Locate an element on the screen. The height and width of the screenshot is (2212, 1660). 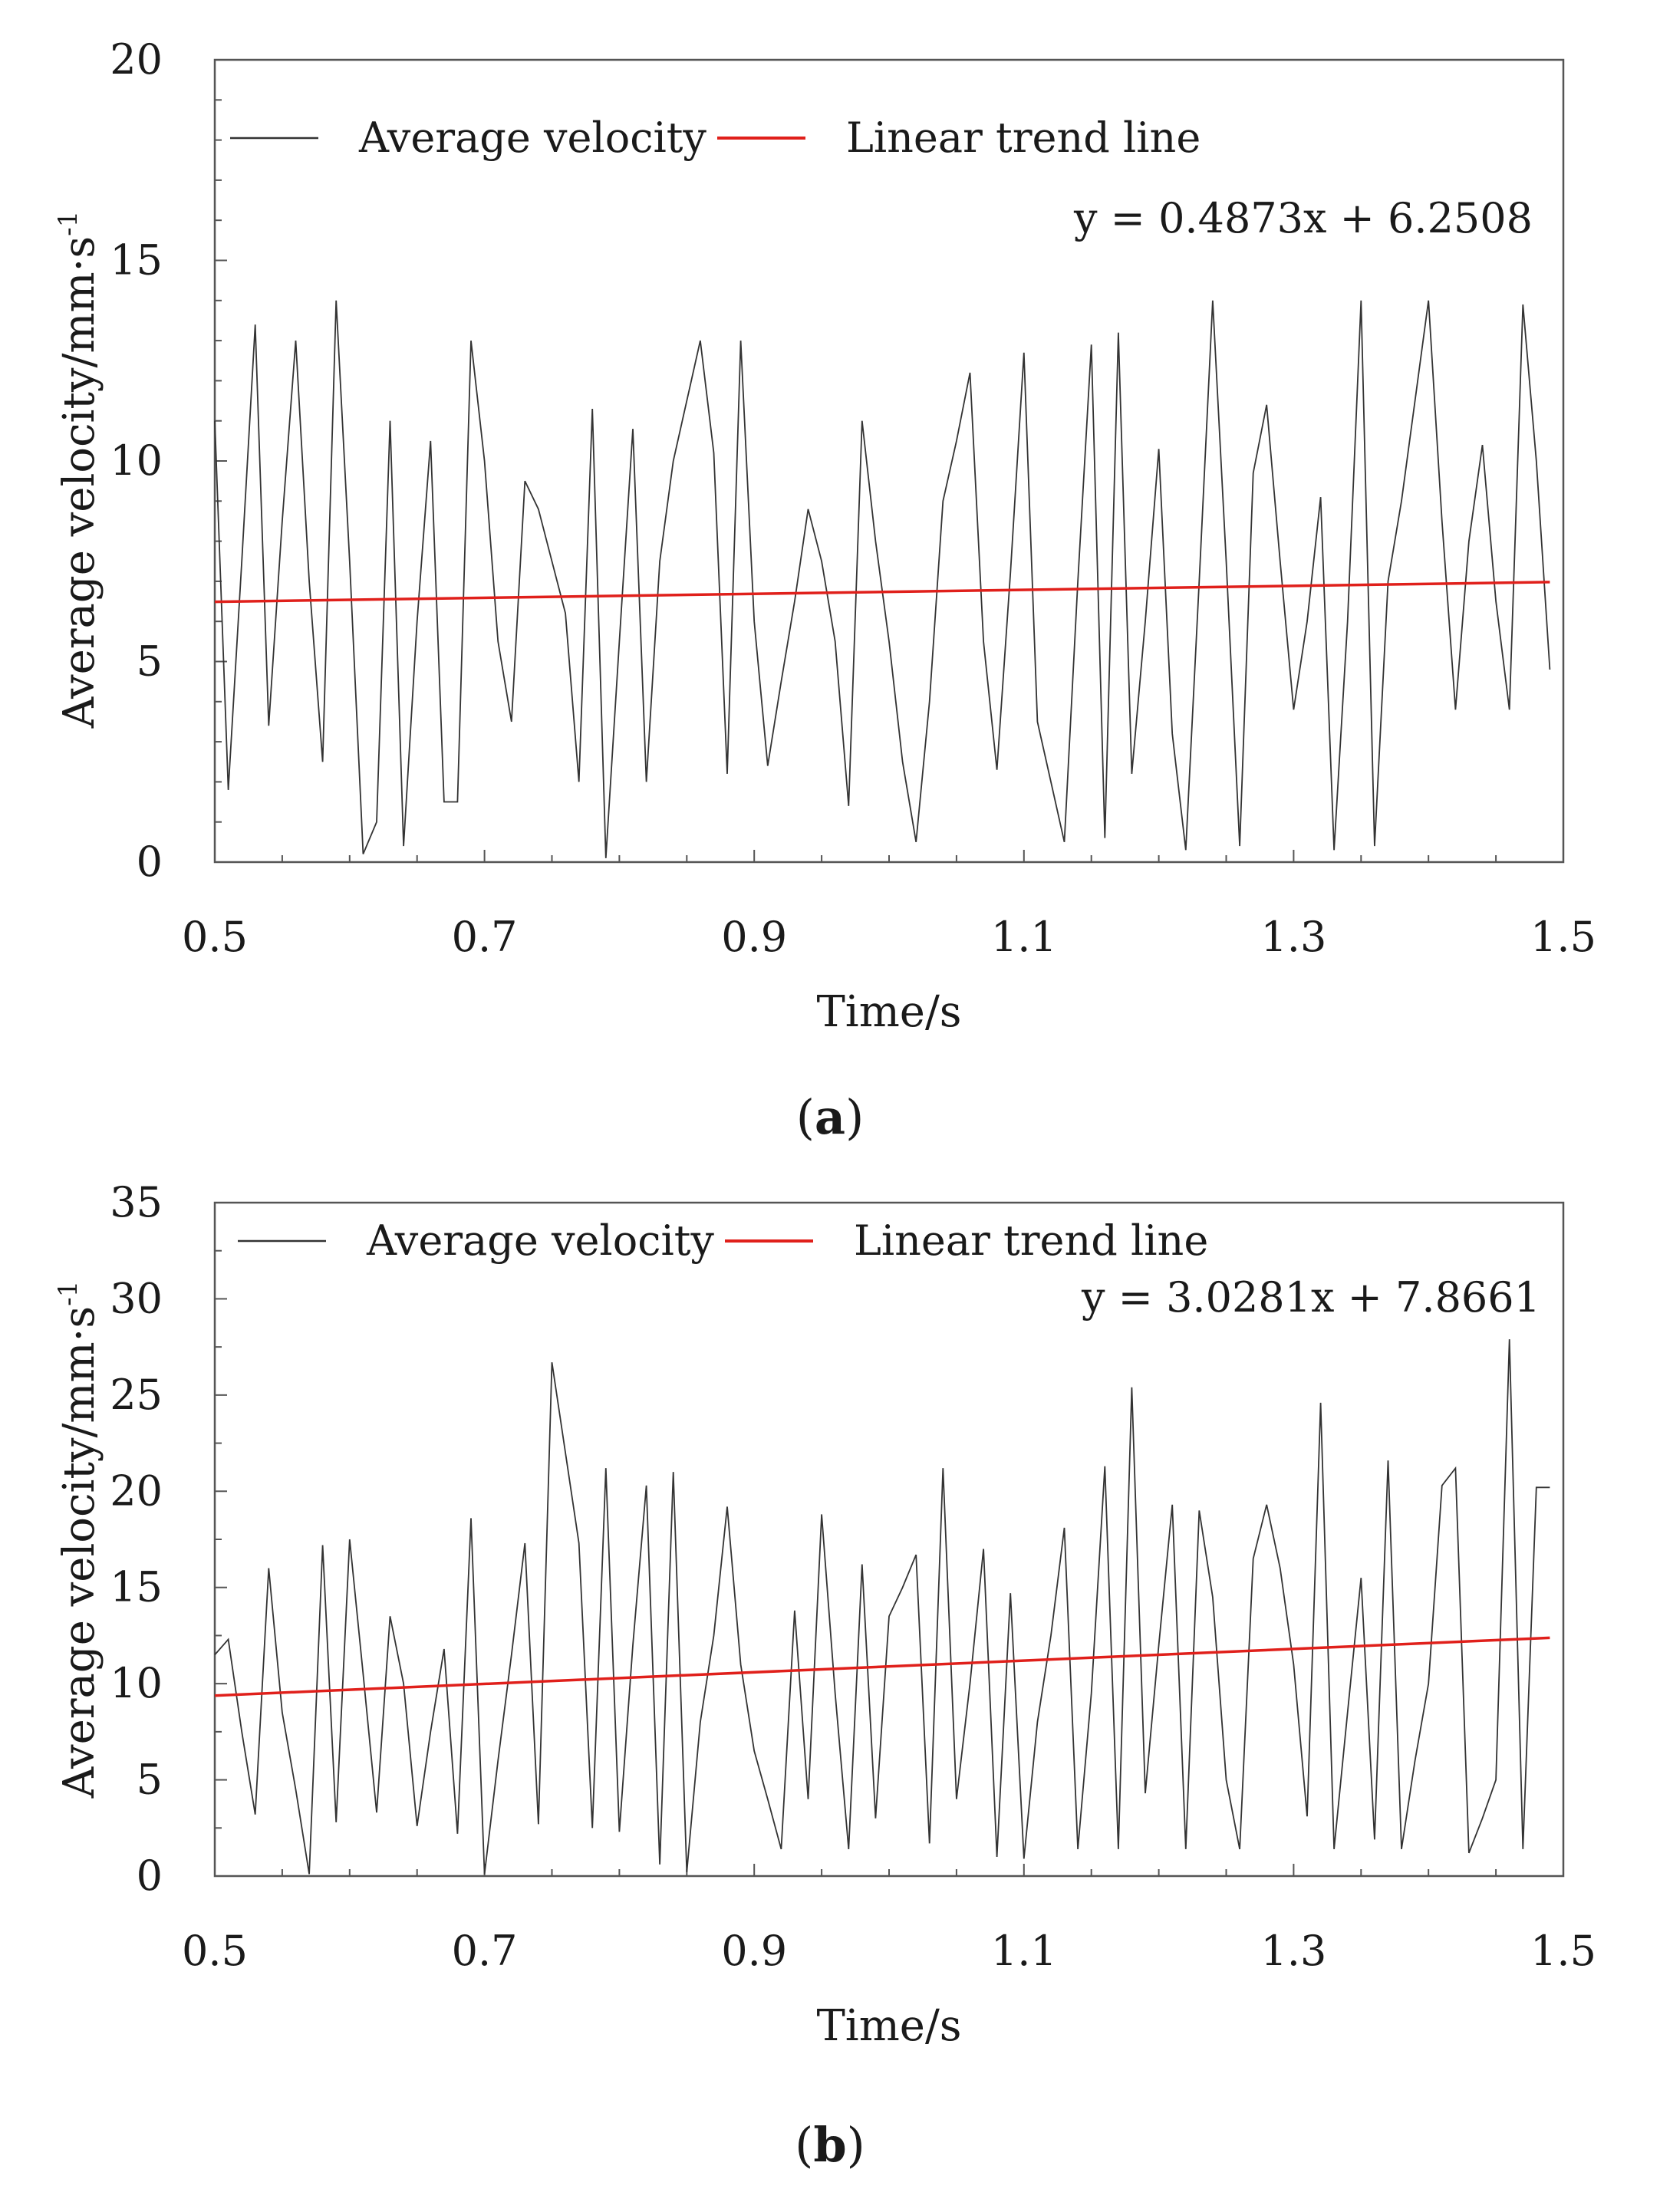
panel-a-y-axis-label-superscript: -1 is located at coordinates (68, 223).